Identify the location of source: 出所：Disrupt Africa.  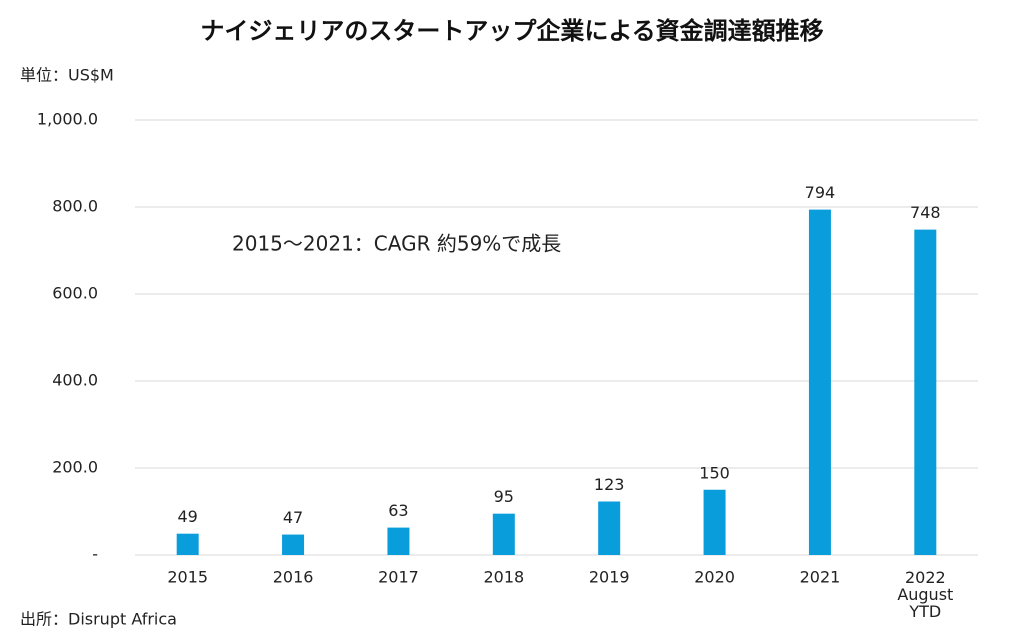
(98, 619).